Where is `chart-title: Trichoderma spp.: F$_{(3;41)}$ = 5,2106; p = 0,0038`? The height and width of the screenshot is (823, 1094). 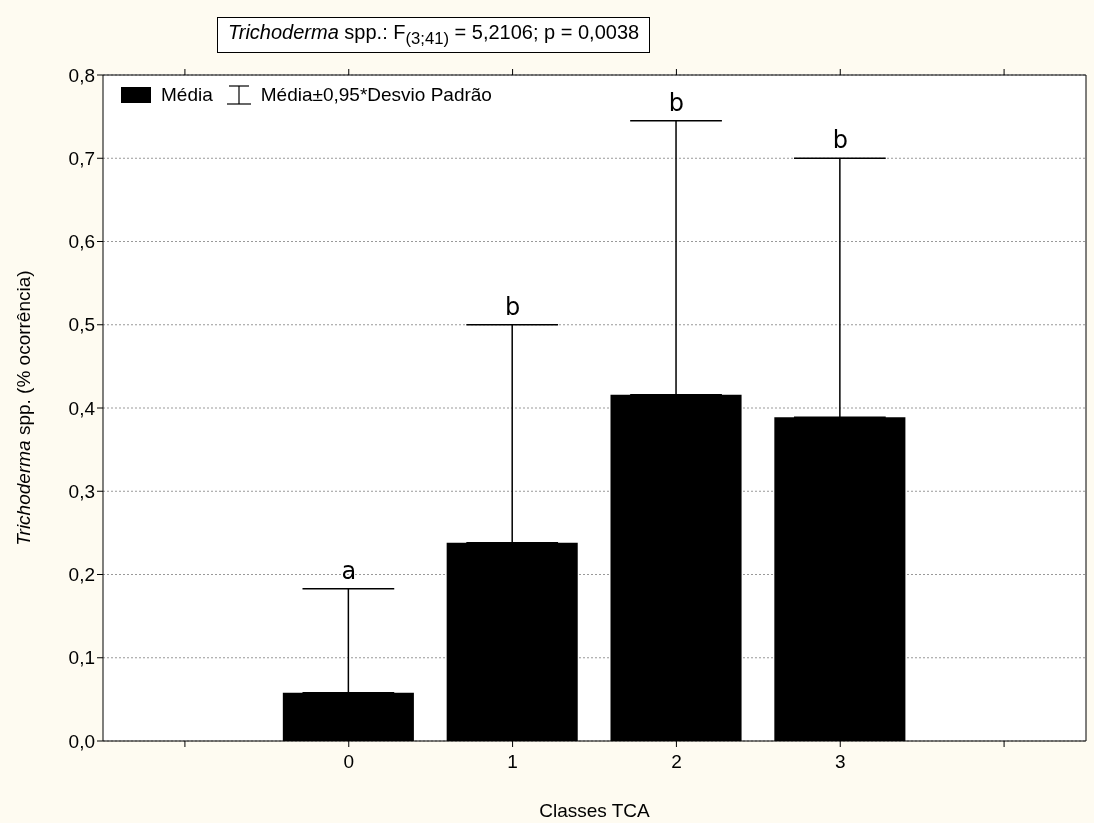
chart-title: Trichoderma spp.: F$_{(3;41)}$ = 5,2106; p = 0,0038 is located at coordinates (434, 35).